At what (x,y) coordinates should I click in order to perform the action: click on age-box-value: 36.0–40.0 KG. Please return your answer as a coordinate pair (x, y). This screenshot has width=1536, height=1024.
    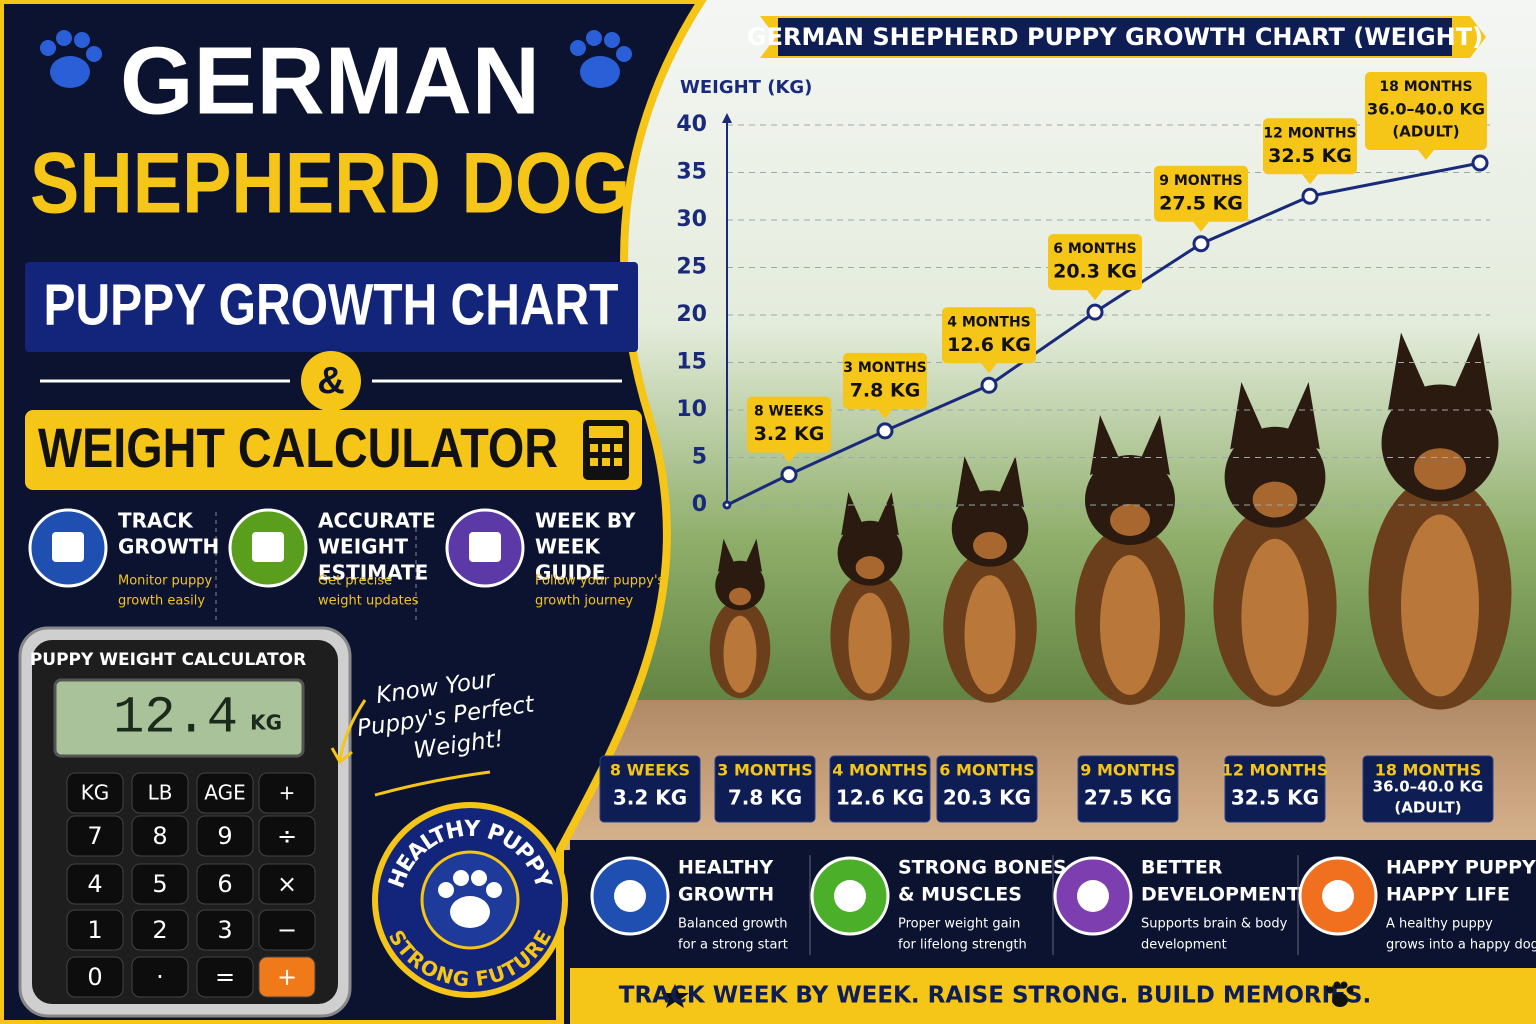
    Looking at the image, I should click on (1428, 787).